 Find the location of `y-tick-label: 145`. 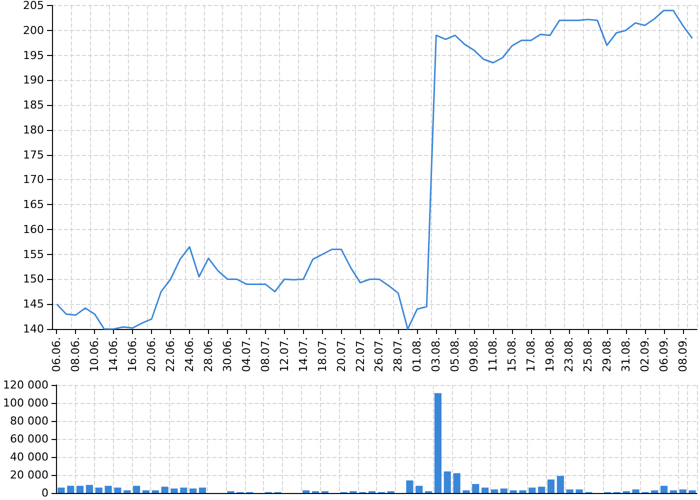

y-tick-label: 145 is located at coordinates (33, 304).